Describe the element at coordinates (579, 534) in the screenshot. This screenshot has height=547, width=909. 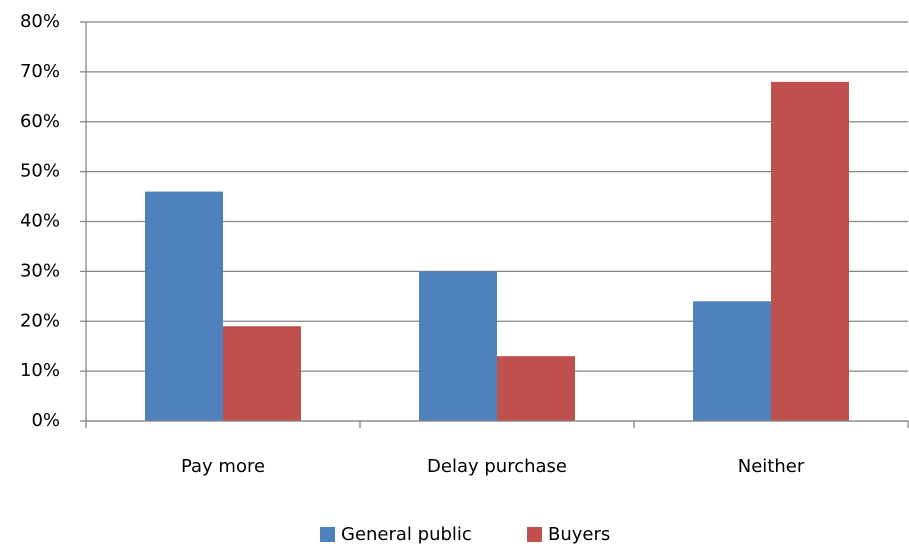
I see `legend-label: Buyers` at that location.